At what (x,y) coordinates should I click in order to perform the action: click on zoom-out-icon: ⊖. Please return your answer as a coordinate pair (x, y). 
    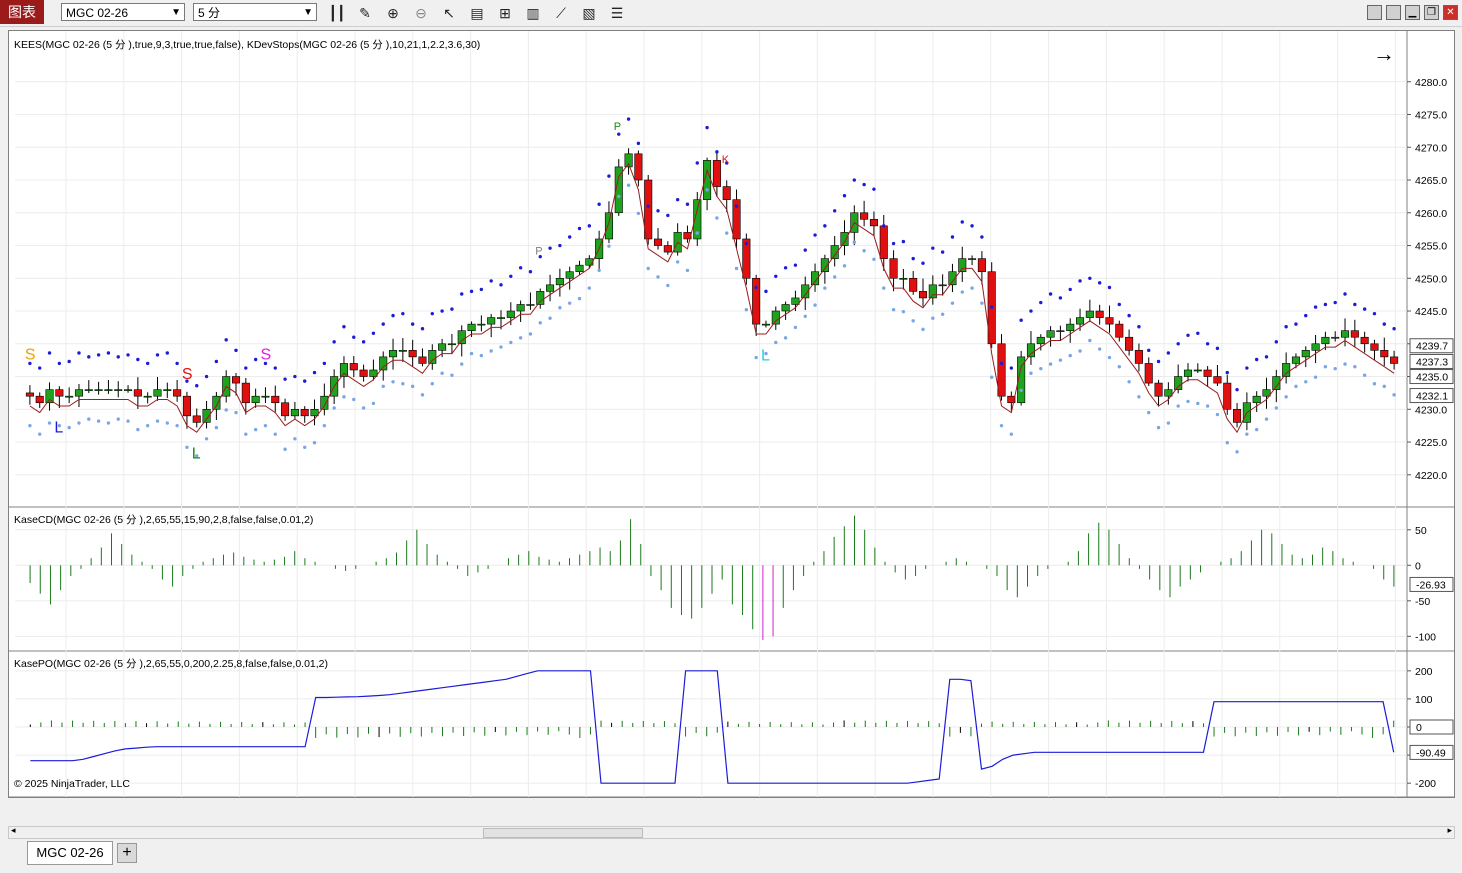
    Looking at the image, I should click on (421, 13).